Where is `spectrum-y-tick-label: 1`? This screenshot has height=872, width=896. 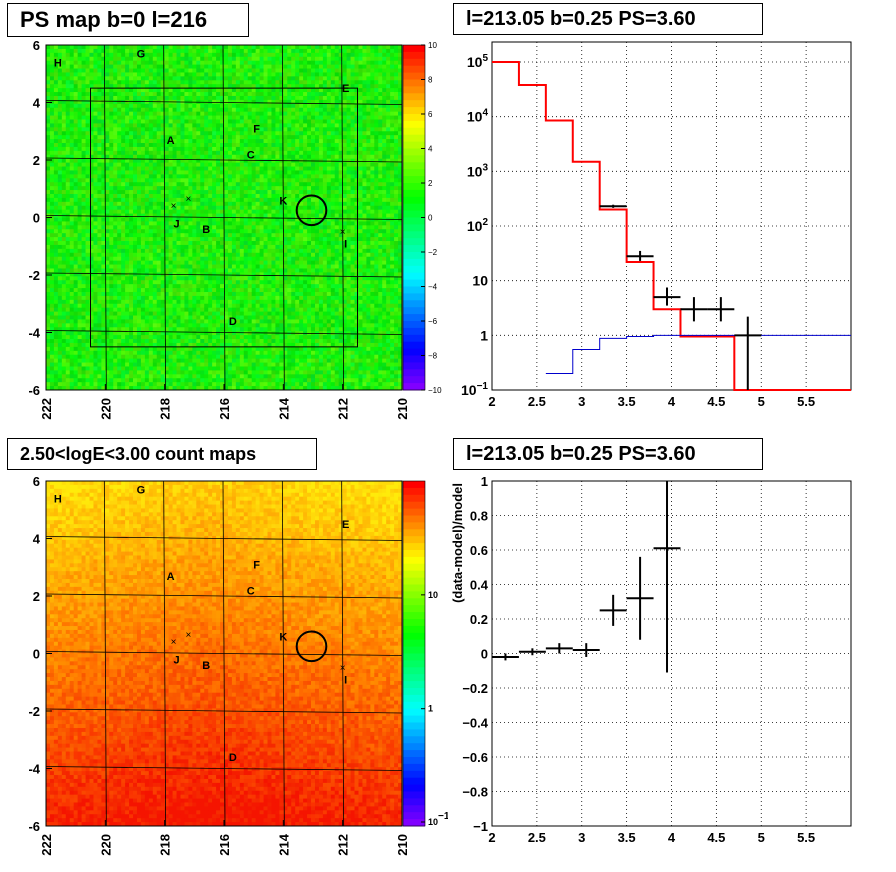 spectrum-y-tick-label: 1 is located at coordinates (484, 335).